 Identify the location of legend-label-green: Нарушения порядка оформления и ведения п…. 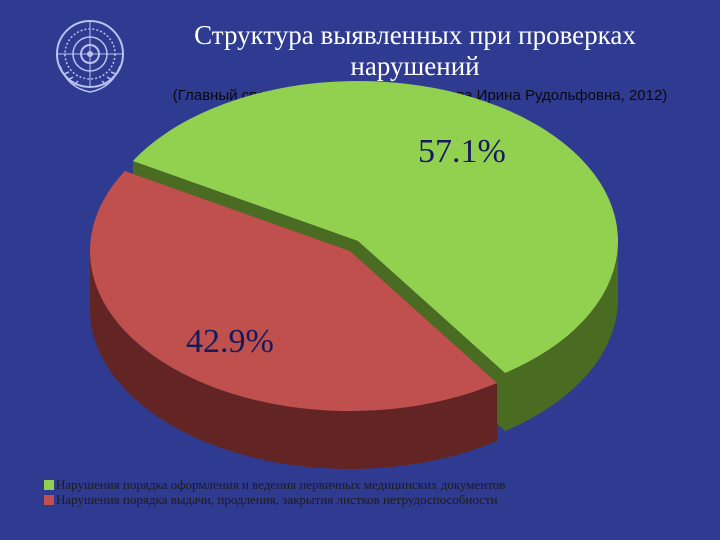
(281, 484).